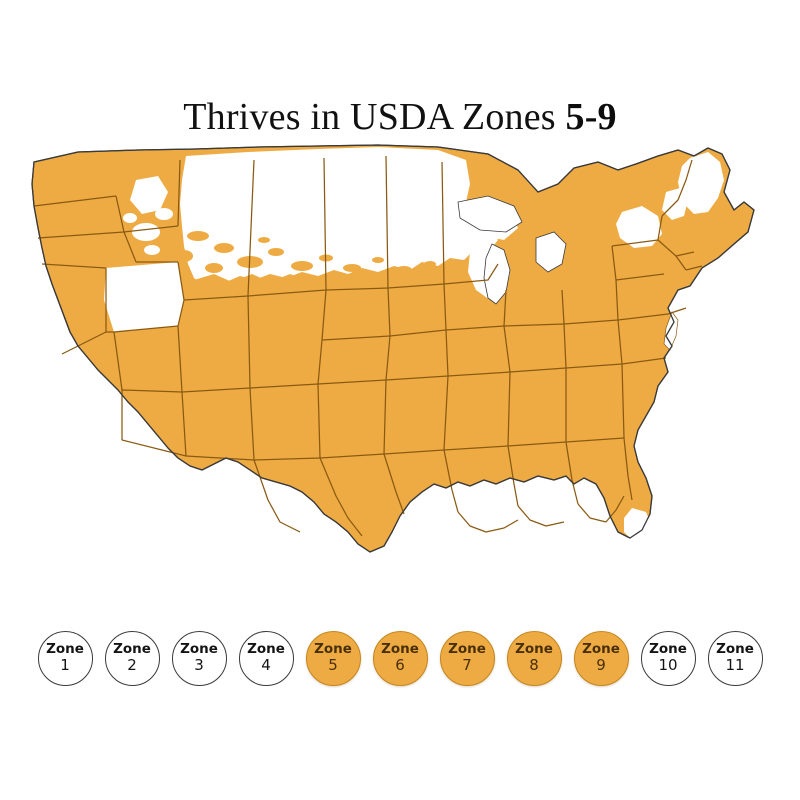 The height and width of the screenshot is (800, 800). What do you see at coordinates (374, 117) in the screenshot?
I see `title-prefix: Thrives in USDA Zones` at bounding box center [374, 117].